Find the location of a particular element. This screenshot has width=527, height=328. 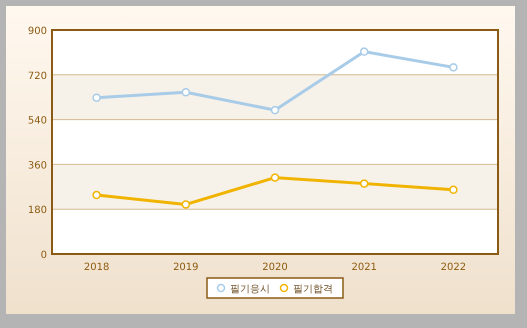

legend-label: 필기응시 is located at coordinates (250, 289).